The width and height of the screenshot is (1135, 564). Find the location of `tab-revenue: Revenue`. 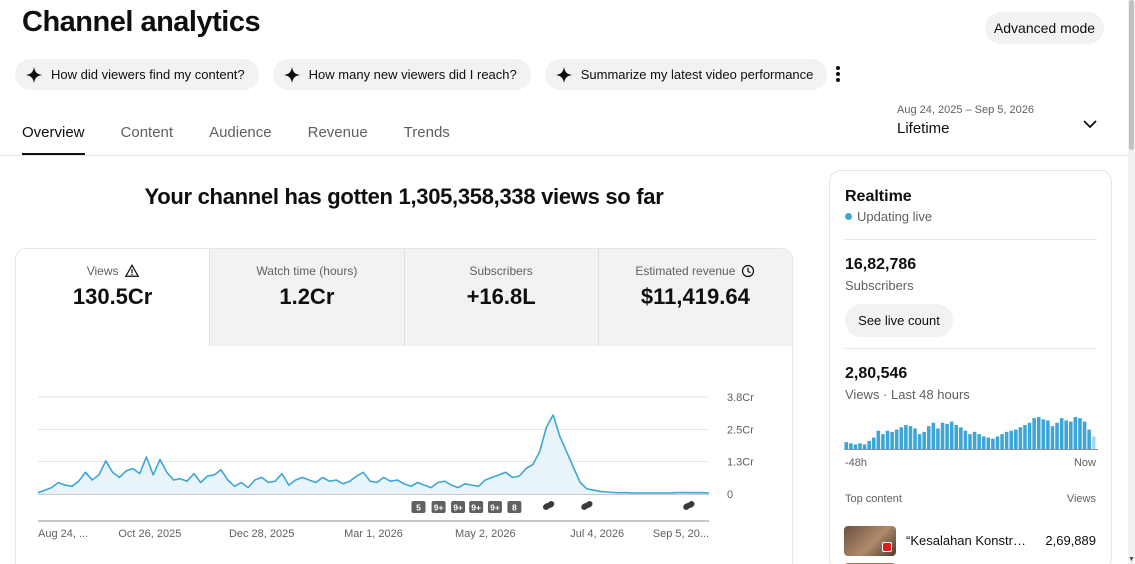

tab-revenue: Revenue is located at coordinates (337, 132).